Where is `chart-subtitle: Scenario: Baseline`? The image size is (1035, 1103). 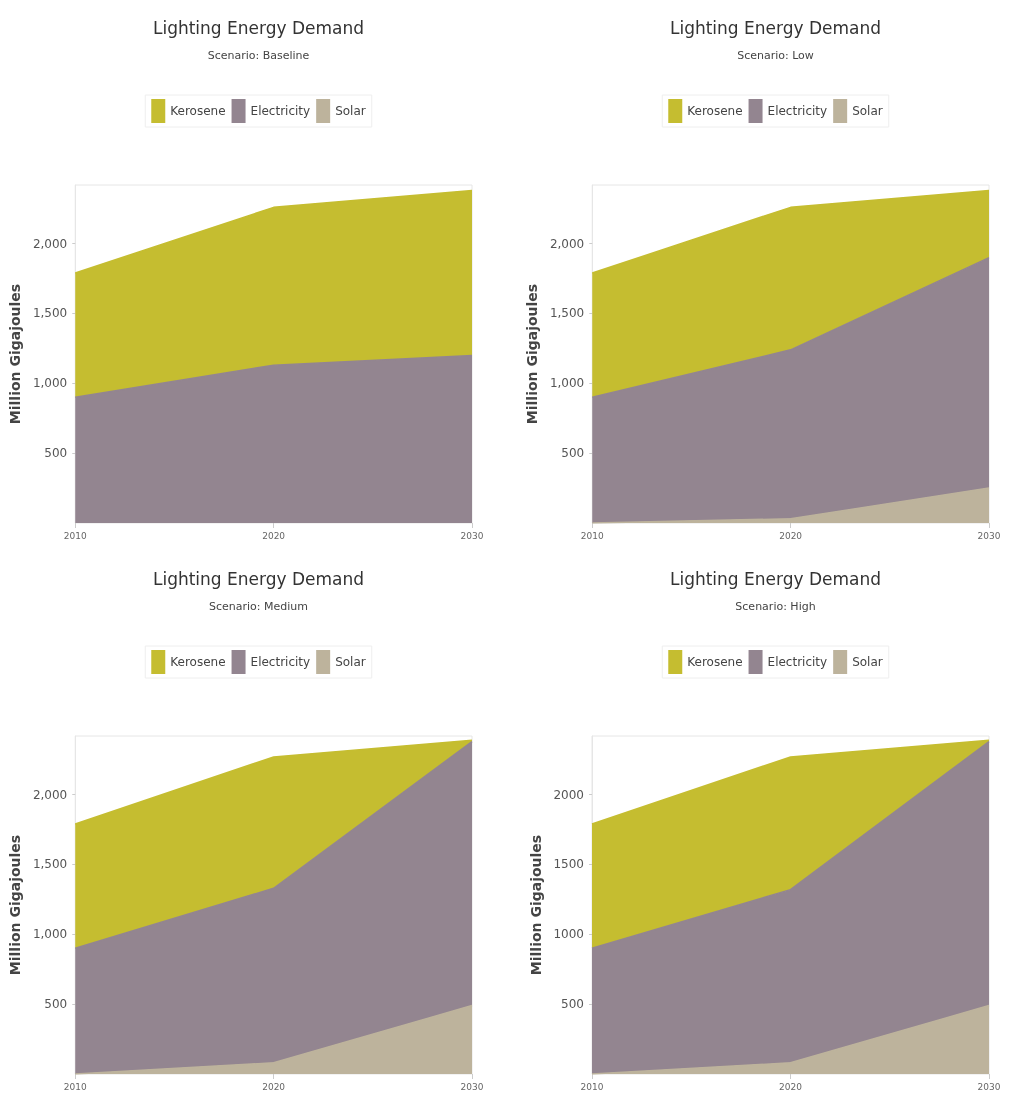
chart-subtitle: Scenario: Baseline is located at coordinates (258, 55).